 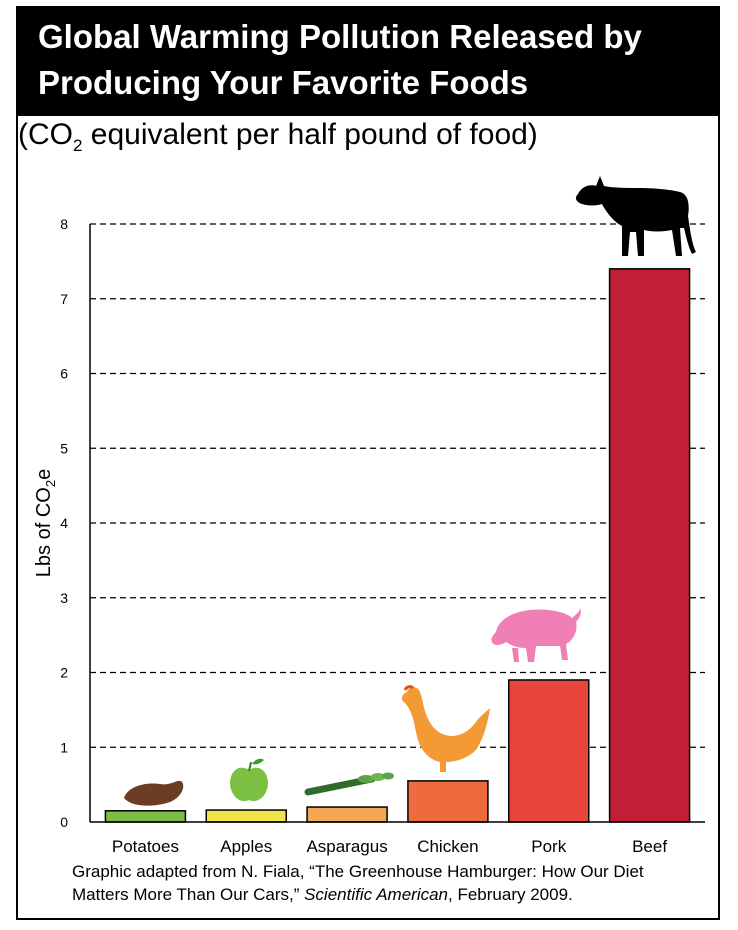 What do you see at coordinates (510, 894) in the screenshot?
I see `footnote-date: , February 2009.` at bounding box center [510, 894].